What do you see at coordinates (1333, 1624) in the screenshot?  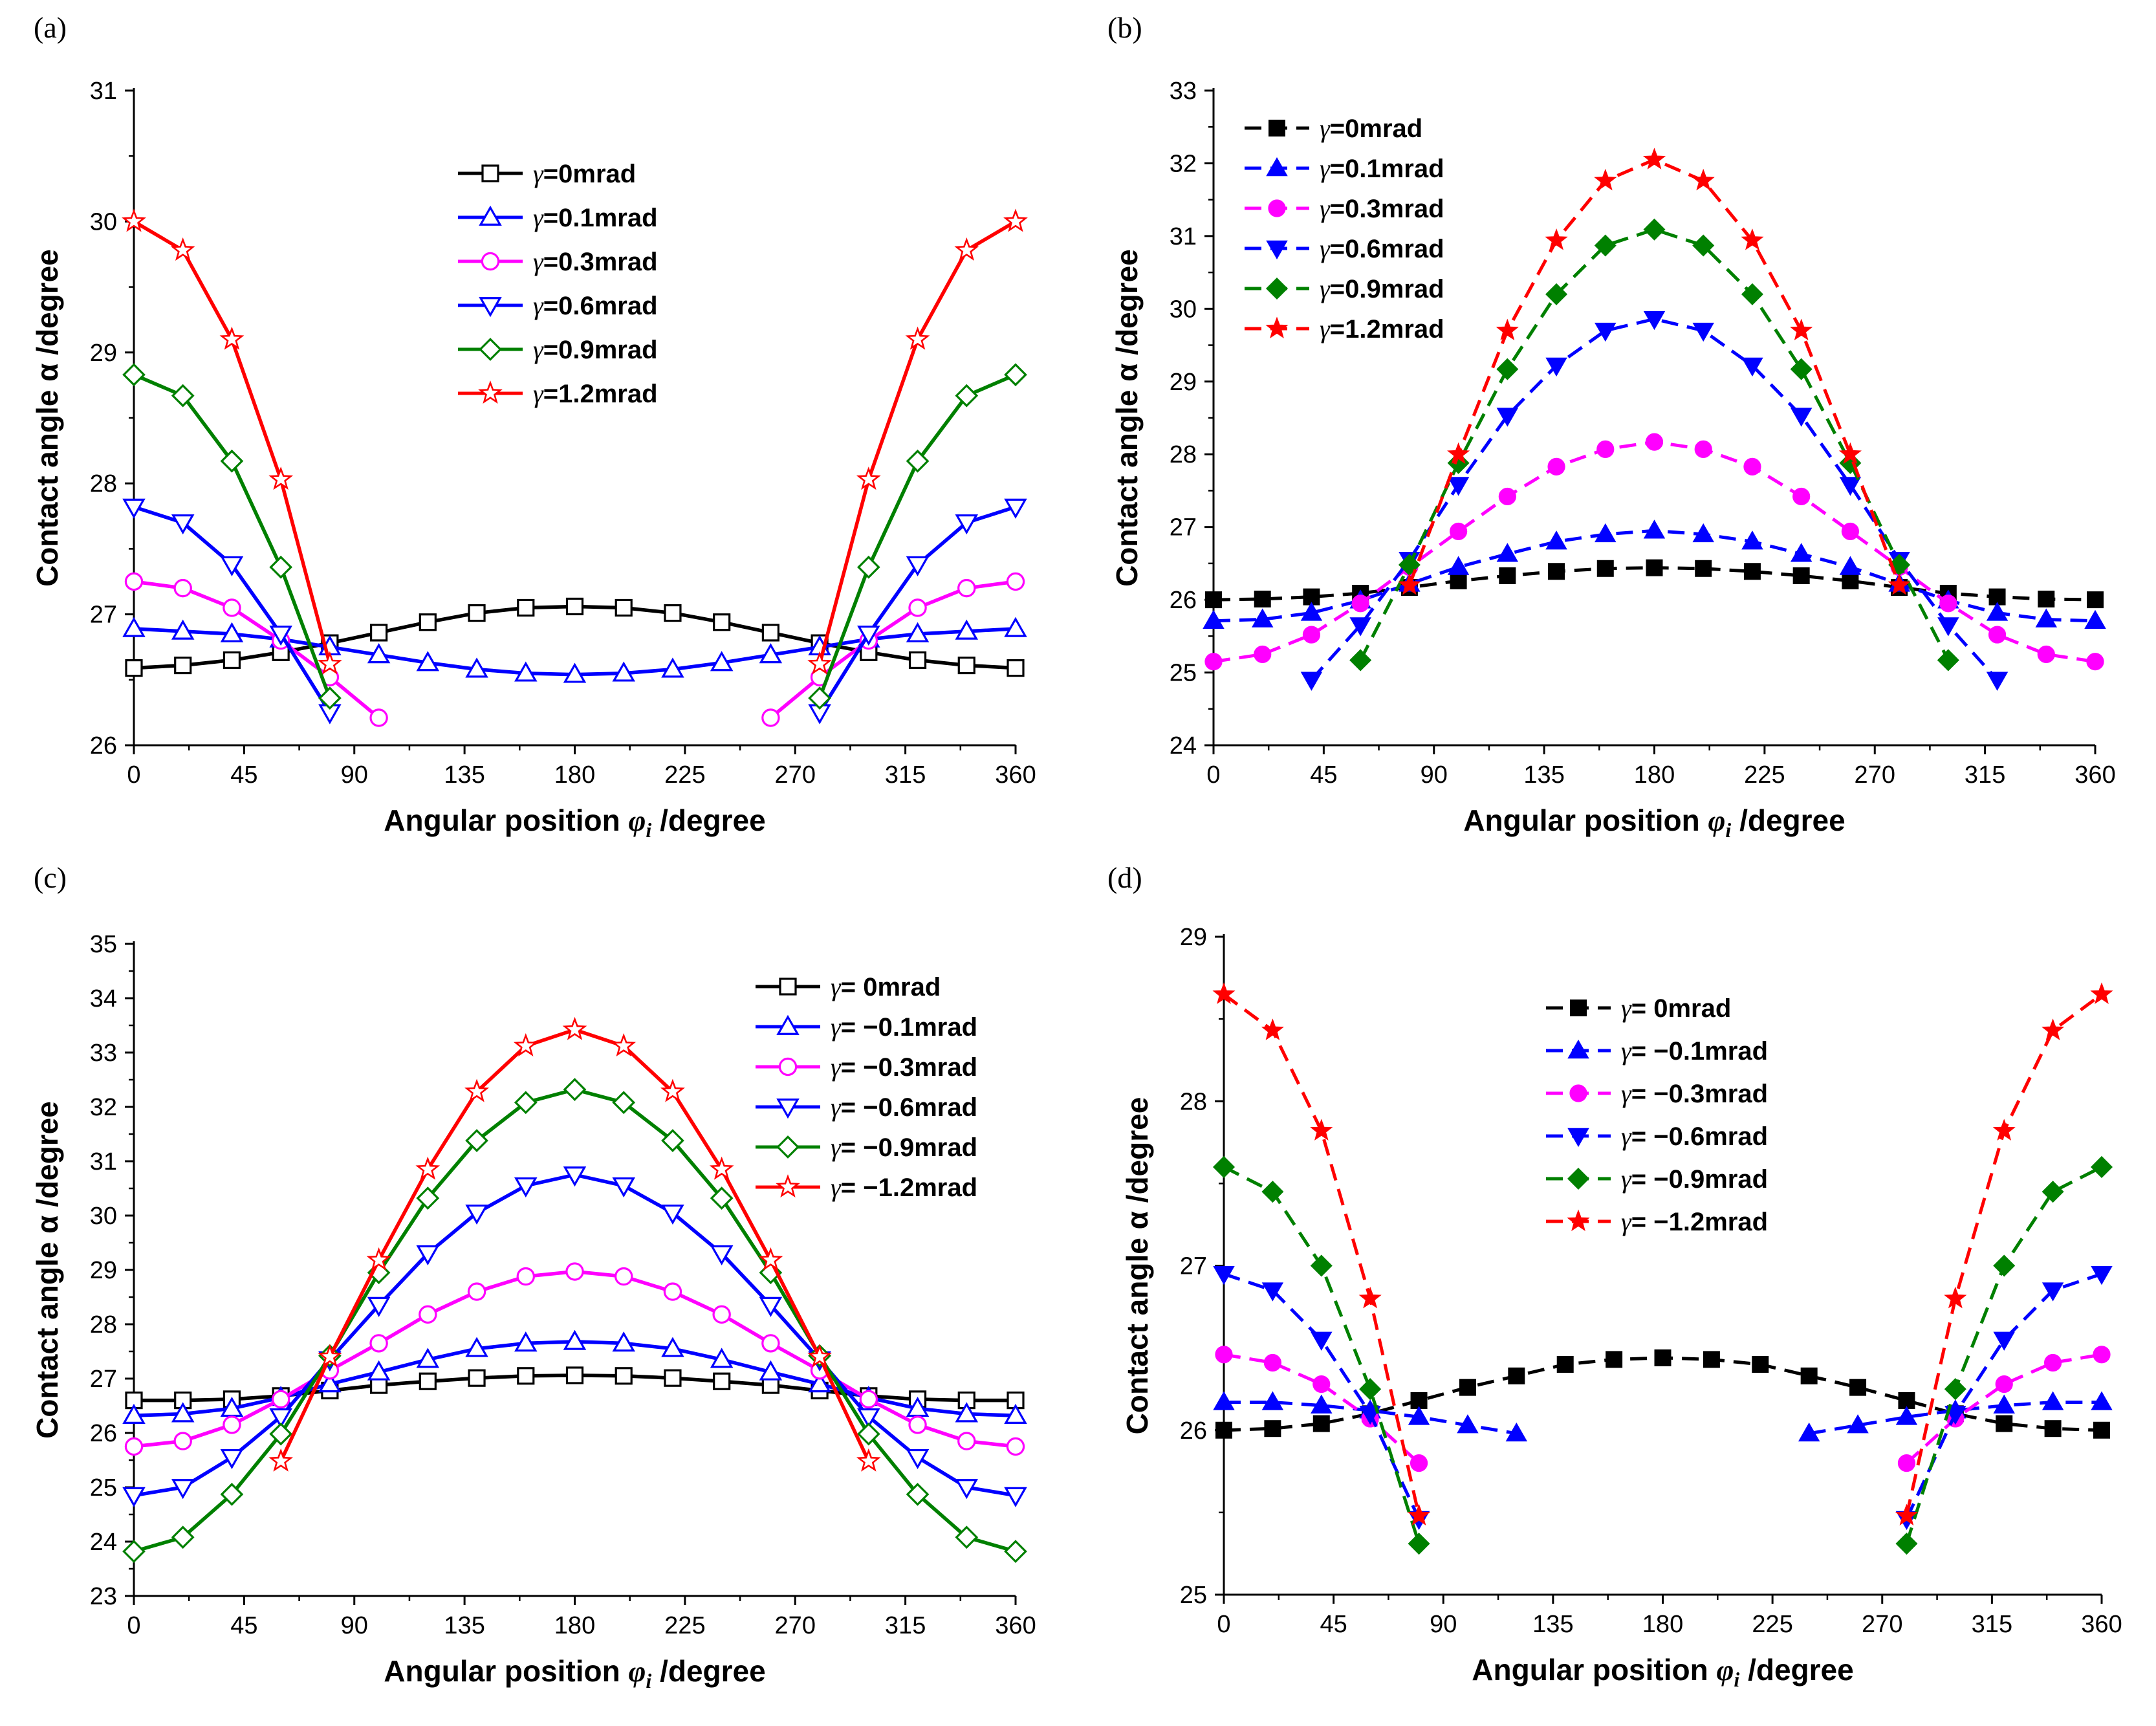 I see `x-tick-label: 45` at bounding box center [1333, 1624].